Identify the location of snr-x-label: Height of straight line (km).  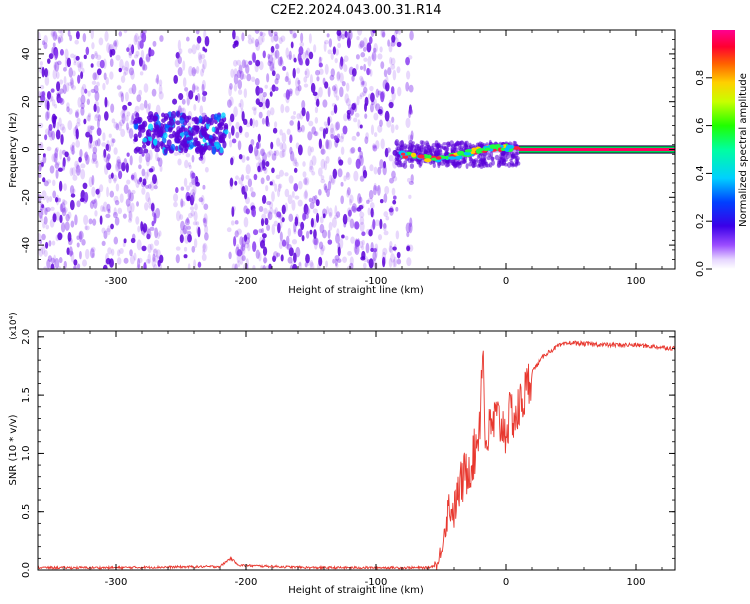
(356, 590).